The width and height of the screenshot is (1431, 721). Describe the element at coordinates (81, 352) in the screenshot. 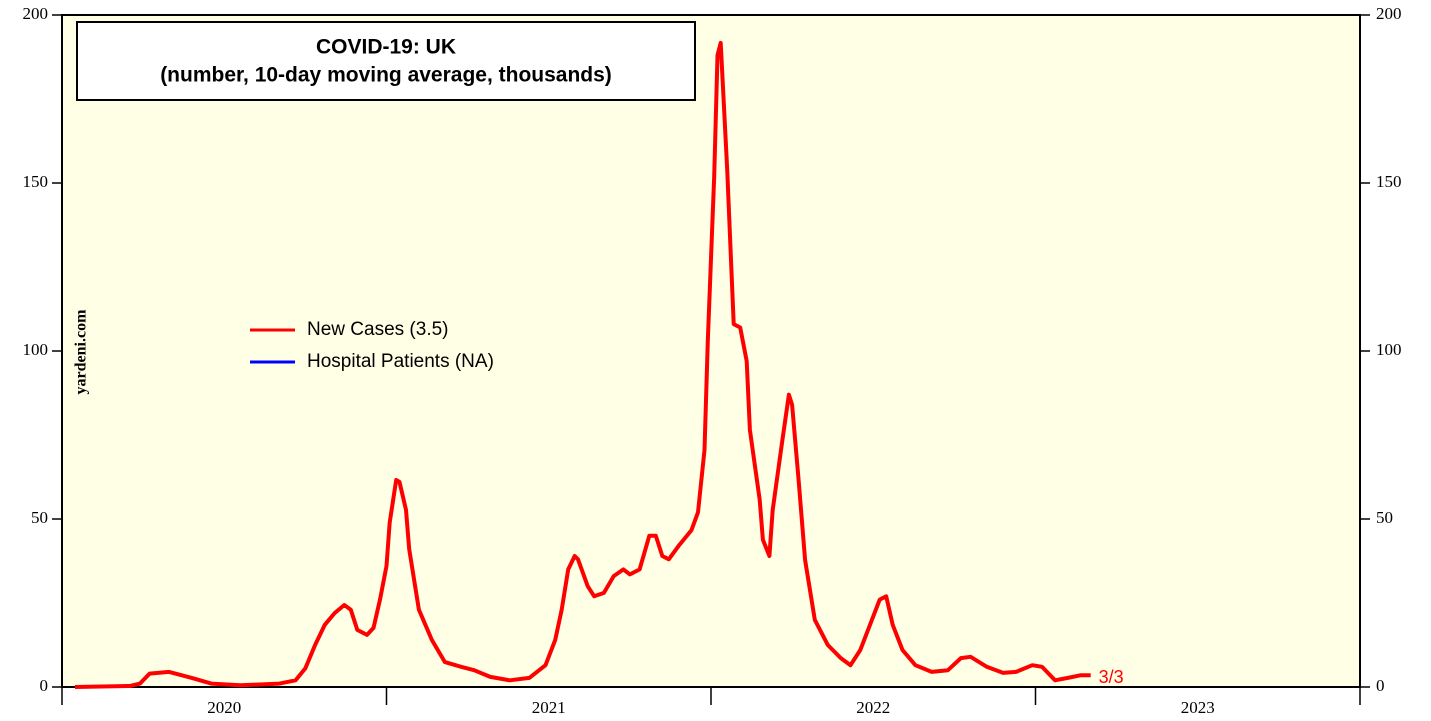

I see `watermark: yardeni.com` at that location.